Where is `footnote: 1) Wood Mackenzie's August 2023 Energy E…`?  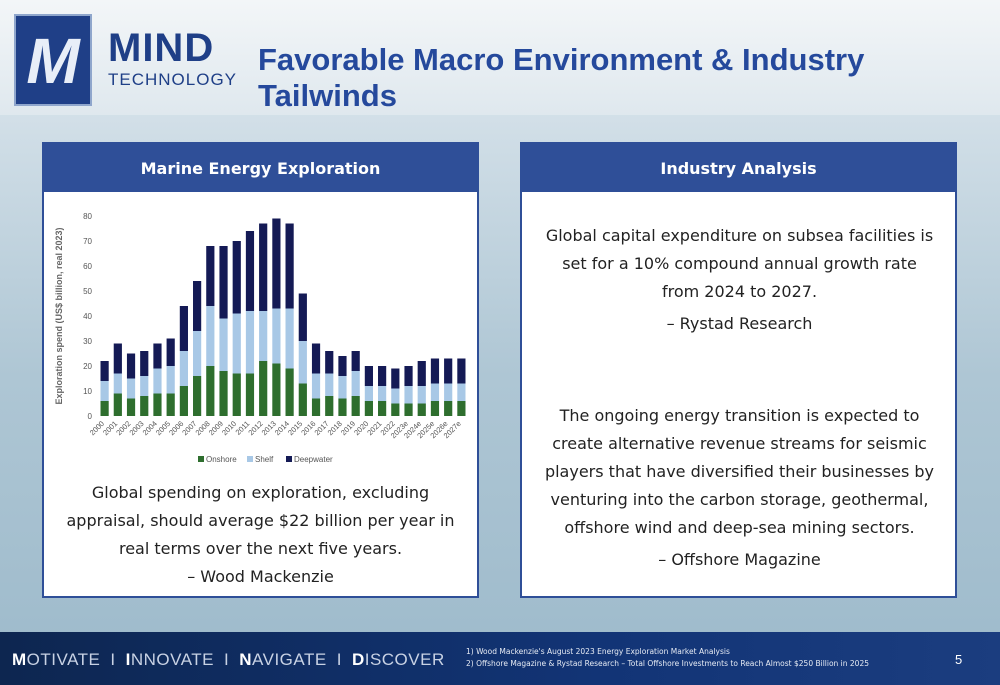
footnote: 1) Wood Mackenzie's August 2023 Energy E… is located at coordinates (598, 651).